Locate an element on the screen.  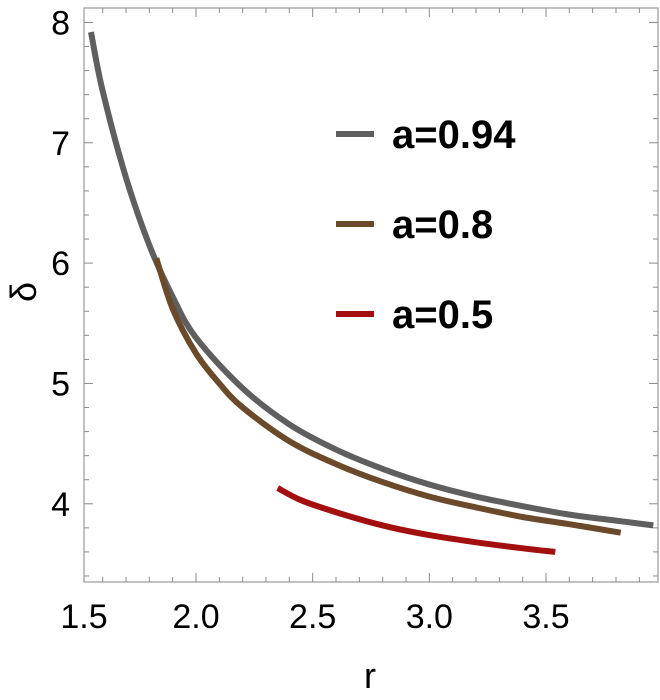
y-tick-label: 4 is located at coordinates (60, 505).